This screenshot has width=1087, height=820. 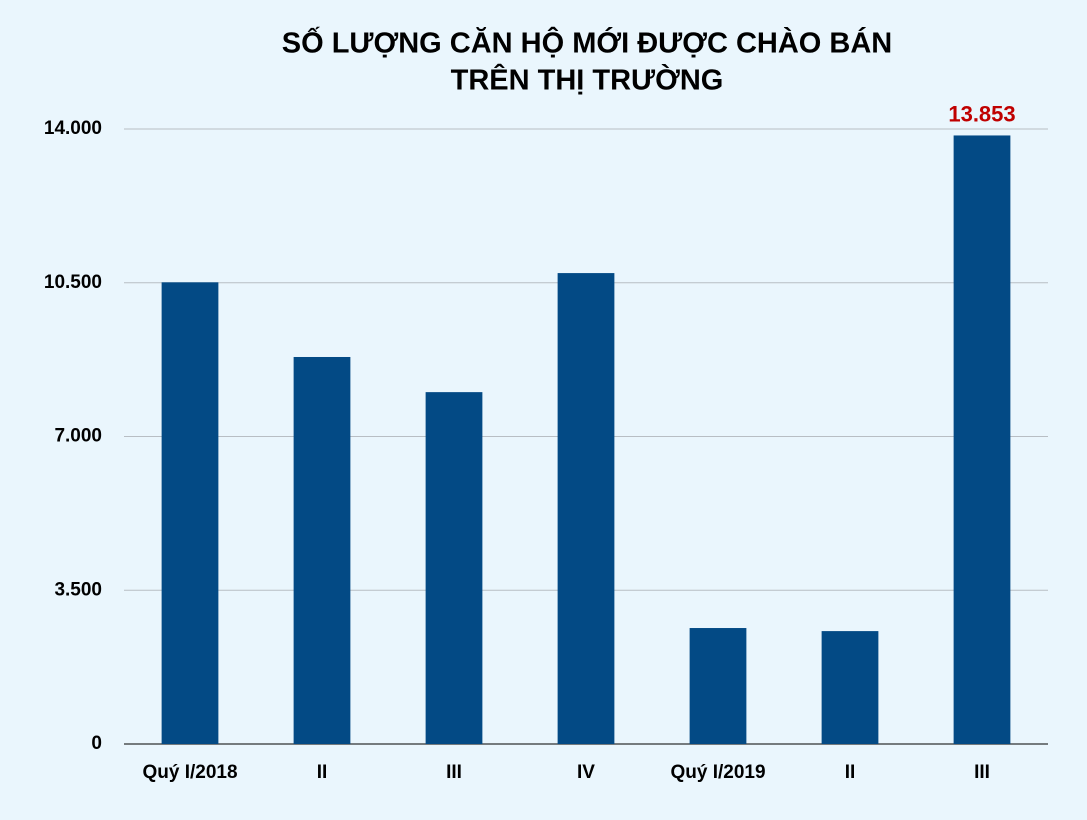 I want to click on chart-title: TRÊN THỊ TRƯỜNG, so click(x=587, y=80).